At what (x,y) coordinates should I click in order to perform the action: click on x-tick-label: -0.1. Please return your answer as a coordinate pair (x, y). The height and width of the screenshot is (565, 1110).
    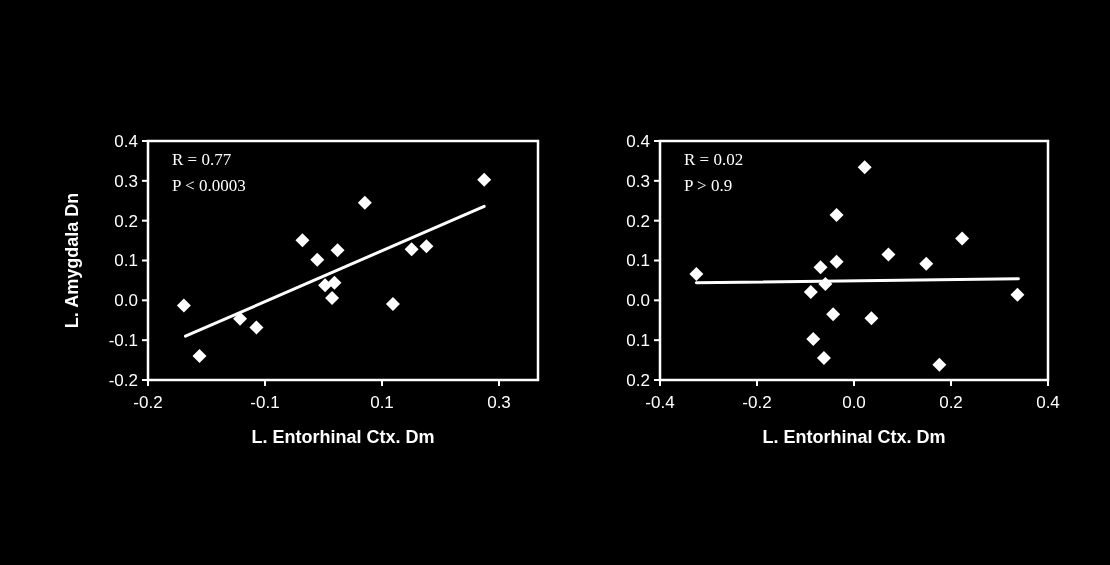
    Looking at the image, I should click on (265, 402).